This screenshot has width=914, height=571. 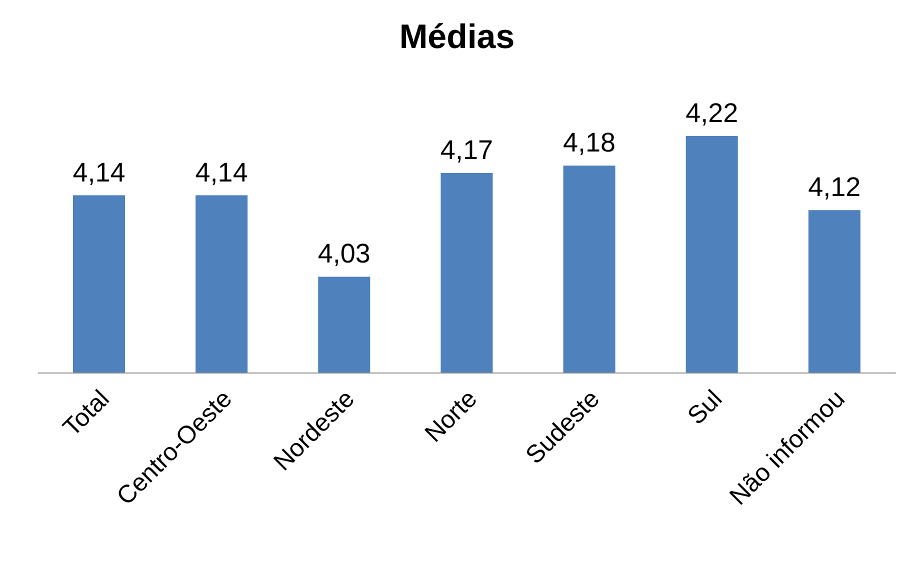 What do you see at coordinates (705, 407) in the screenshot?
I see `x-tick-label: Sul` at bounding box center [705, 407].